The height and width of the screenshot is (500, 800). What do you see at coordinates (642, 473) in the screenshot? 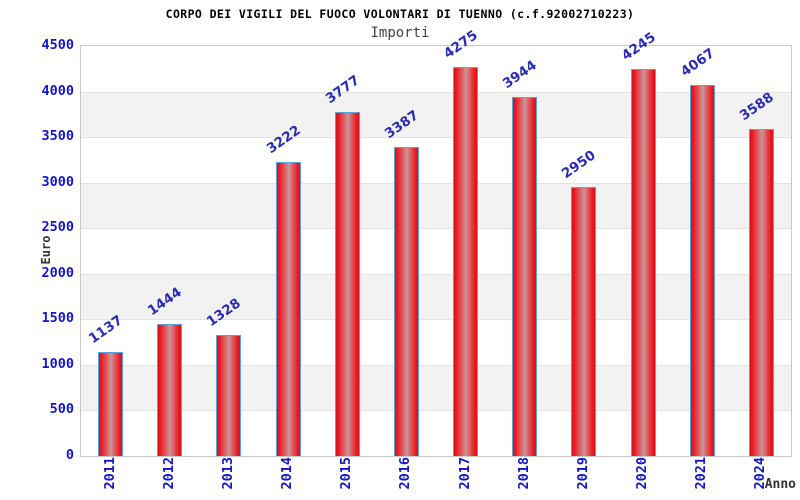
I see `x-tick-label: 2020` at bounding box center [642, 473].